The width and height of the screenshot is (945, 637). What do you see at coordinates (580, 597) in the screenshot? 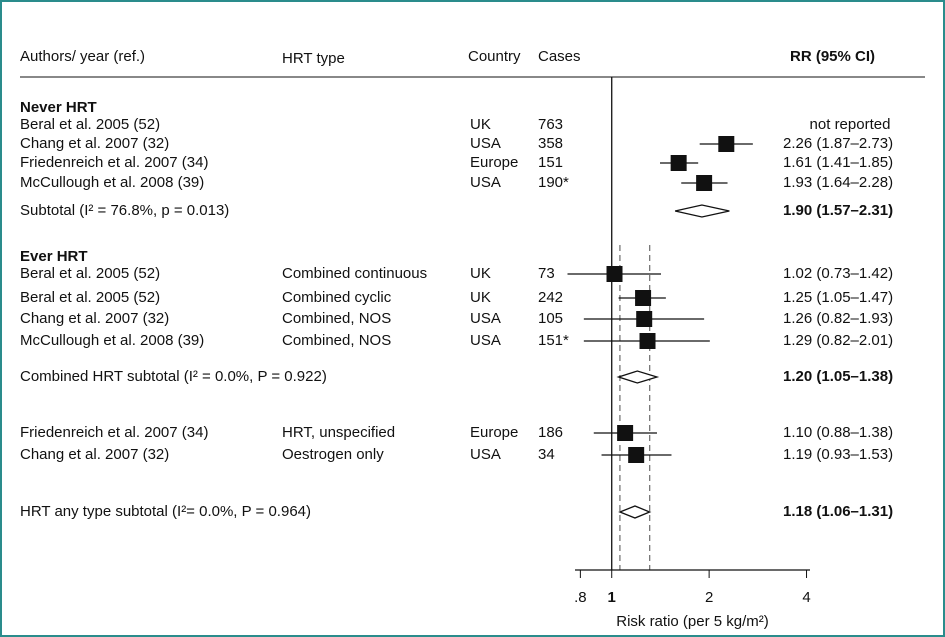
I see `x-tick-label: .8` at bounding box center [580, 597].